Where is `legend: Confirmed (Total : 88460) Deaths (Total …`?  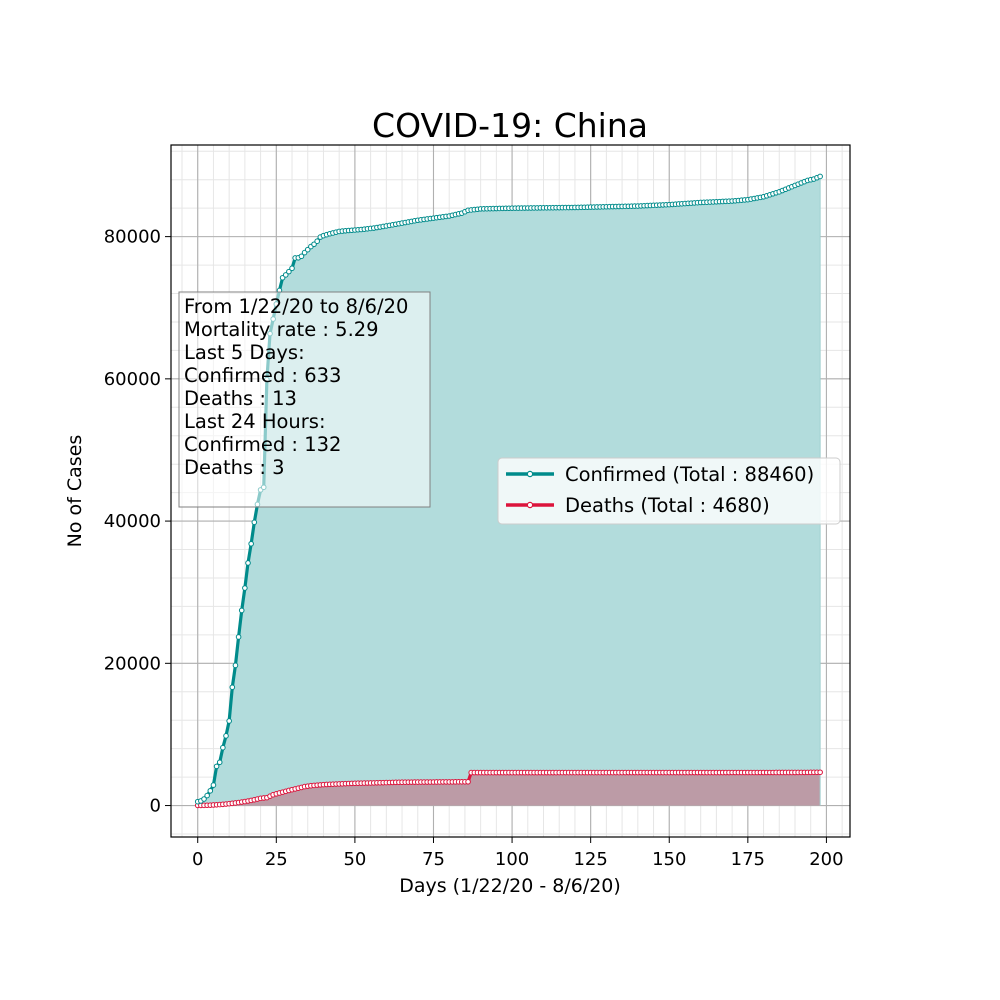 legend: Confirmed (Total : 88460) Deaths (Total … is located at coordinates (669, 491).